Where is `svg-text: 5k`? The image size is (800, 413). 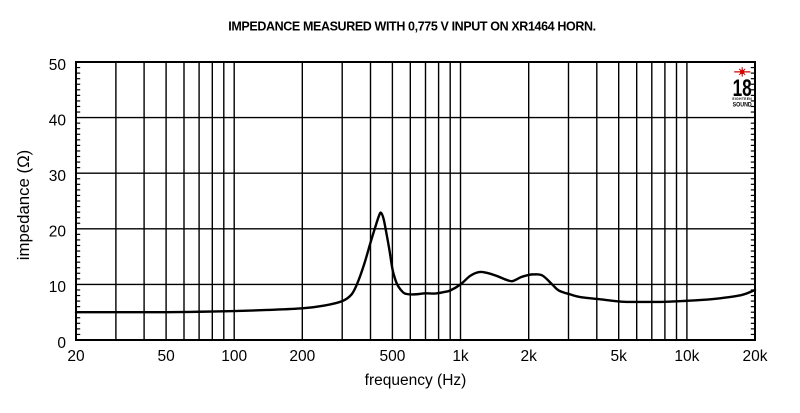
svg-text: 5k is located at coordinates (619, 356).